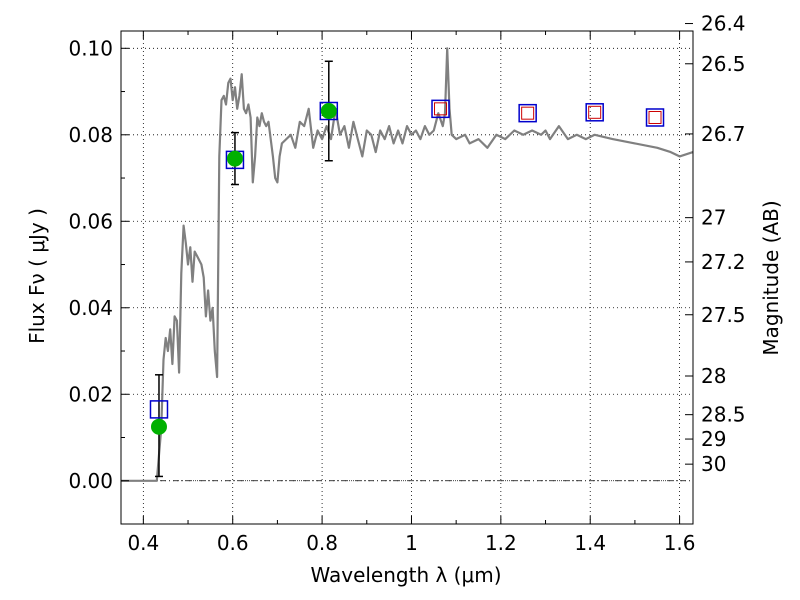 The image size is (800, 600). I want to click on y-tick-label: 0.06, so click(90, 221).